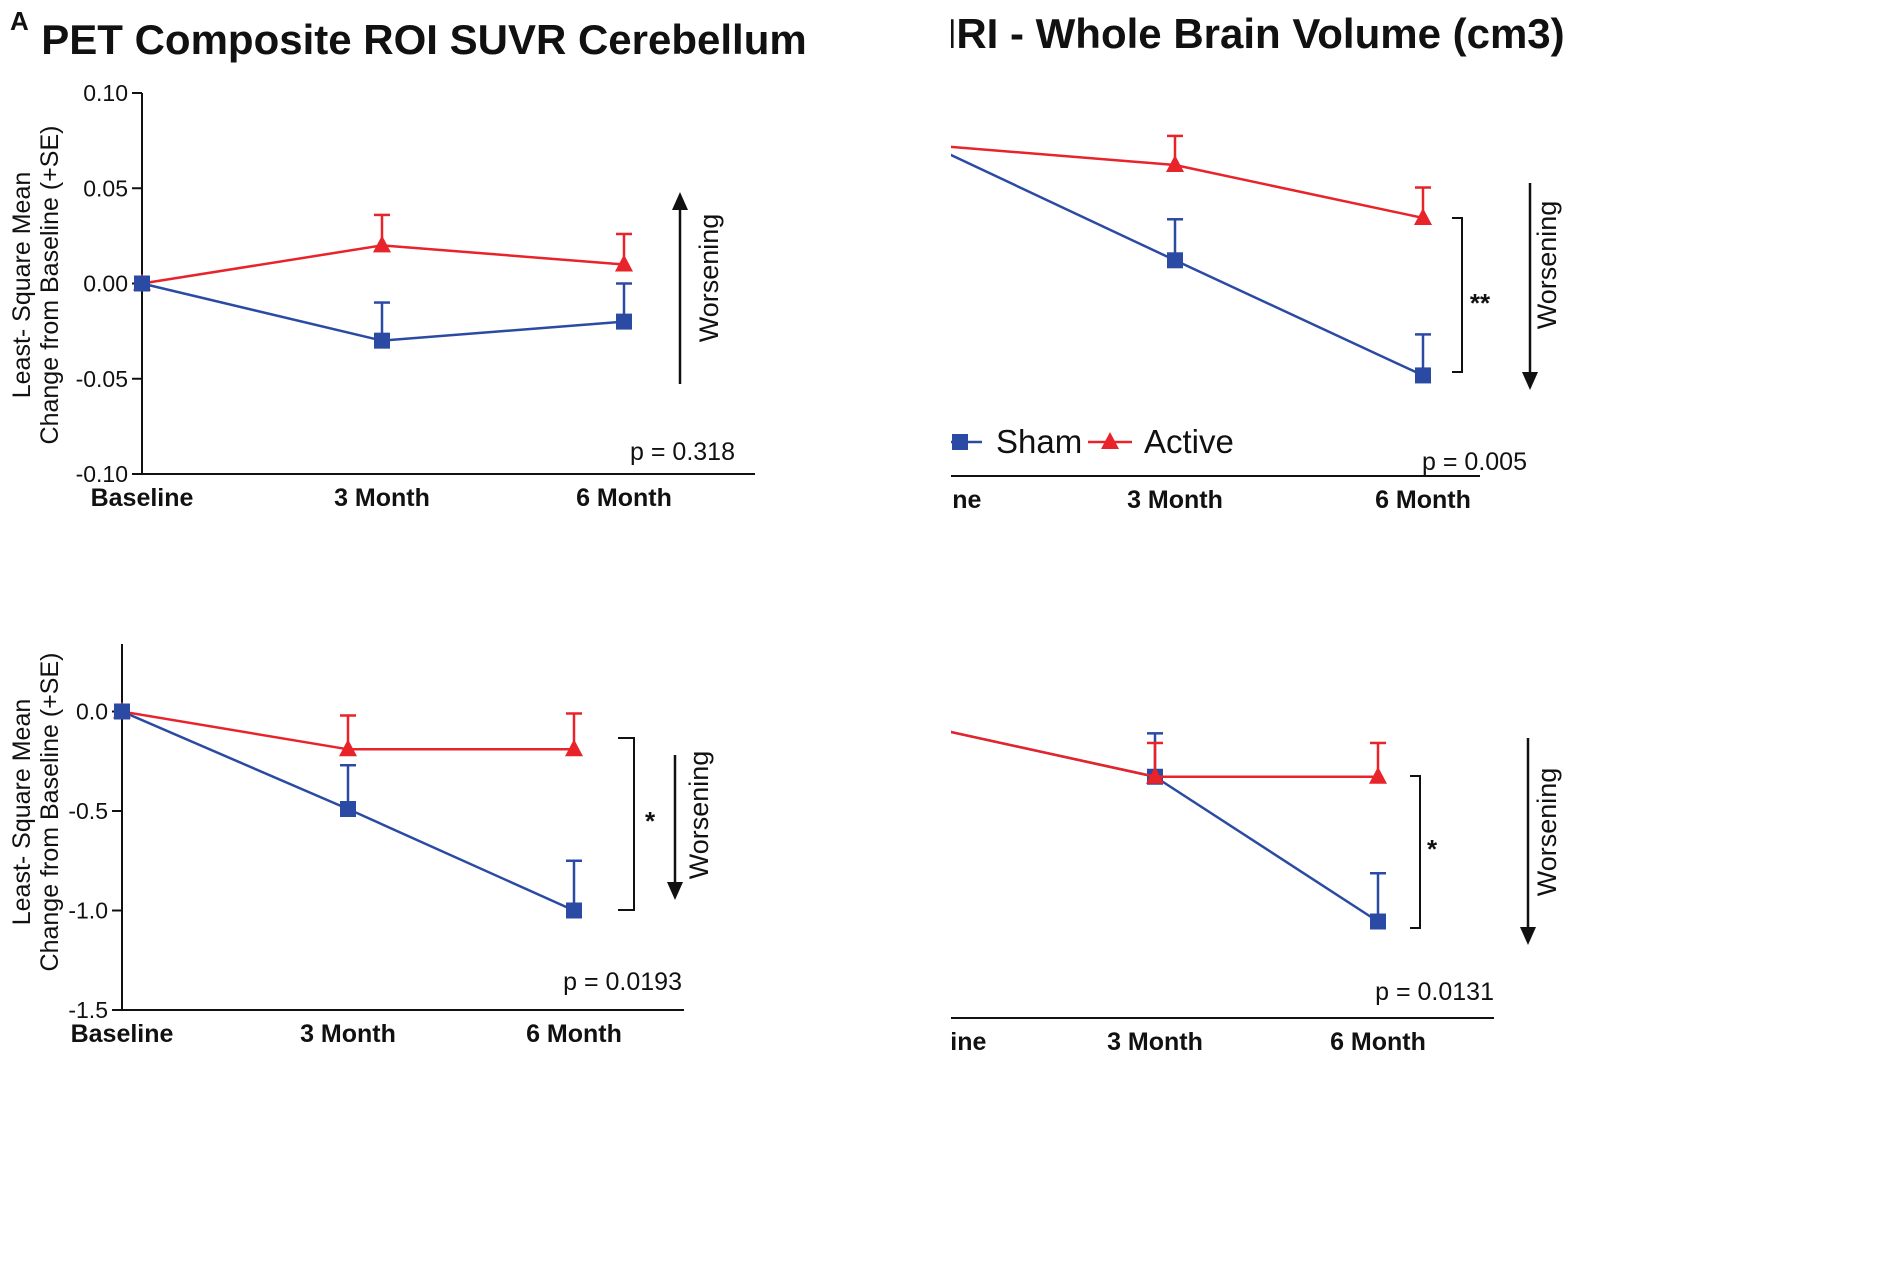 The width and height of the screenshot is (1902, 1288). Describe the element at coordinates (88, 1010) in the screenshot. I see `y-tick-label: -1.5` at that location.